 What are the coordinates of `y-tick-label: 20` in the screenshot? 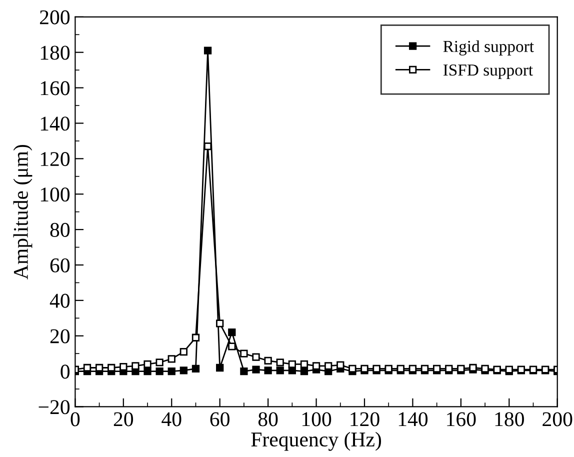 It's located at (60, 336).